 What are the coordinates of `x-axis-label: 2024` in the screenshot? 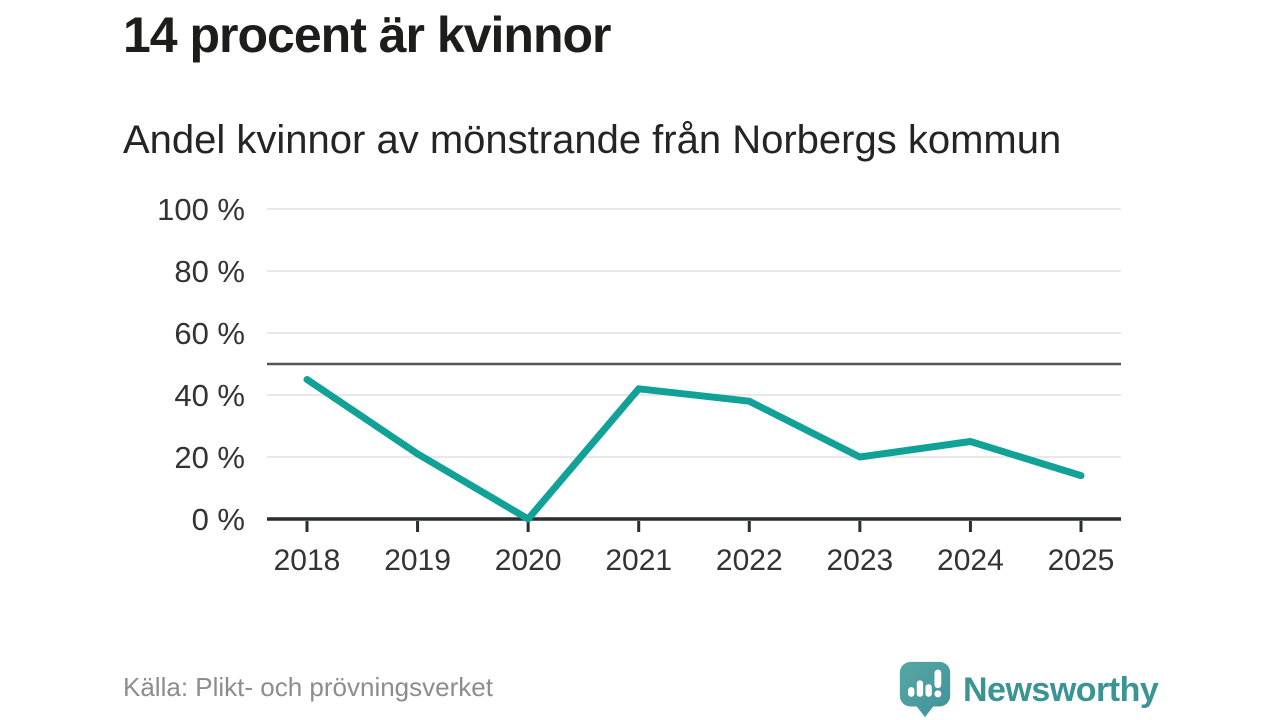 It's located at (970, 560).